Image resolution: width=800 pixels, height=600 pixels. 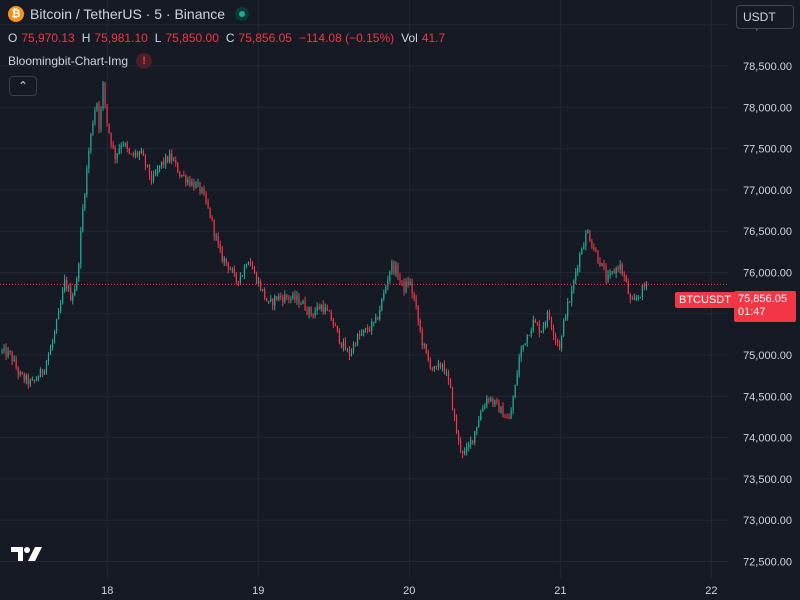 What do you see at coordinates (23, 86) in the screenshot?
I see `collapse-legend-button: ⌃` at bounding box center [23, 86].